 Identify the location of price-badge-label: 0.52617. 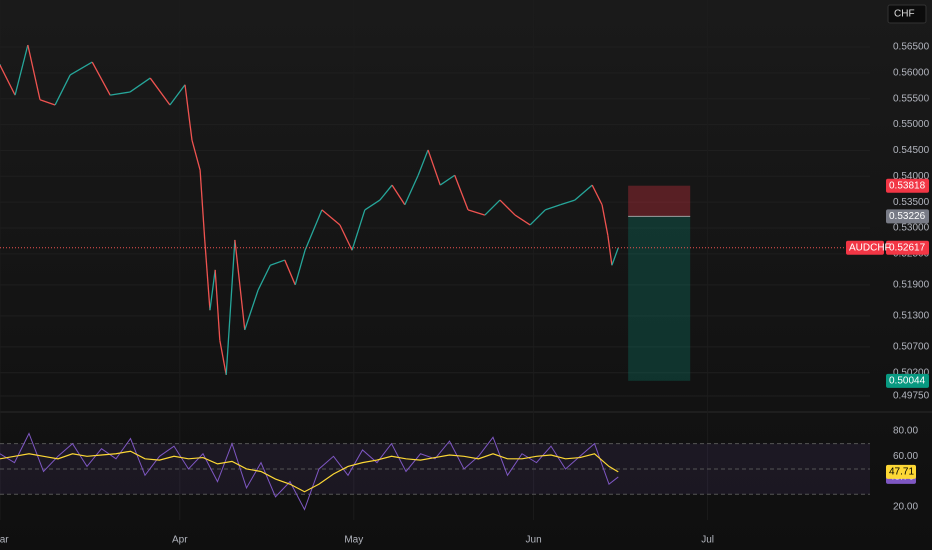
(907, 247).